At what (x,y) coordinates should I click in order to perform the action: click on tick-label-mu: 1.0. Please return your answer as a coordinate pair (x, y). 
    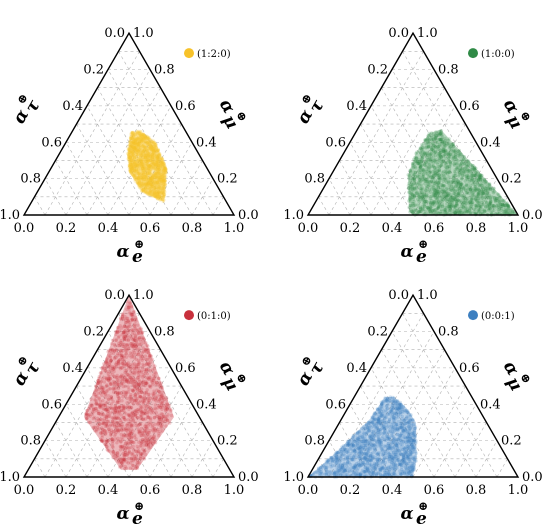
    Looking at the image, I should click on (427, 33).